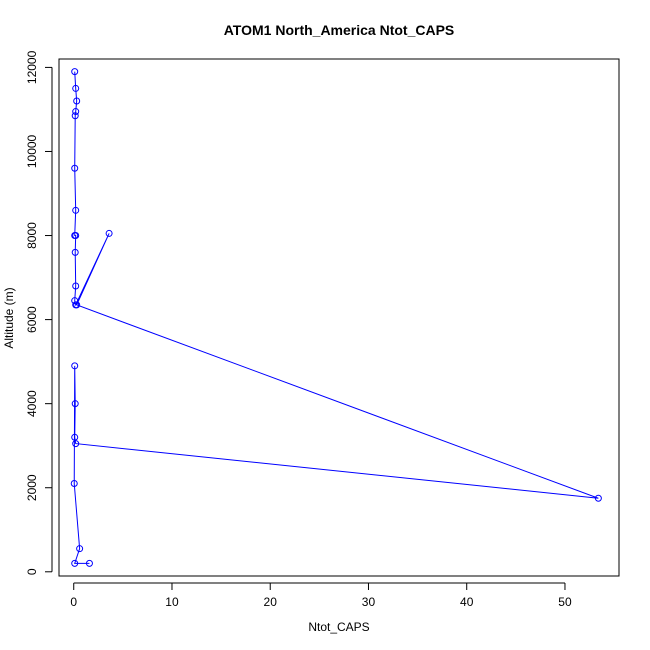  I want to click on chart-title: ATOM1 North_America Ntot_CAPS, so click(339, 30).